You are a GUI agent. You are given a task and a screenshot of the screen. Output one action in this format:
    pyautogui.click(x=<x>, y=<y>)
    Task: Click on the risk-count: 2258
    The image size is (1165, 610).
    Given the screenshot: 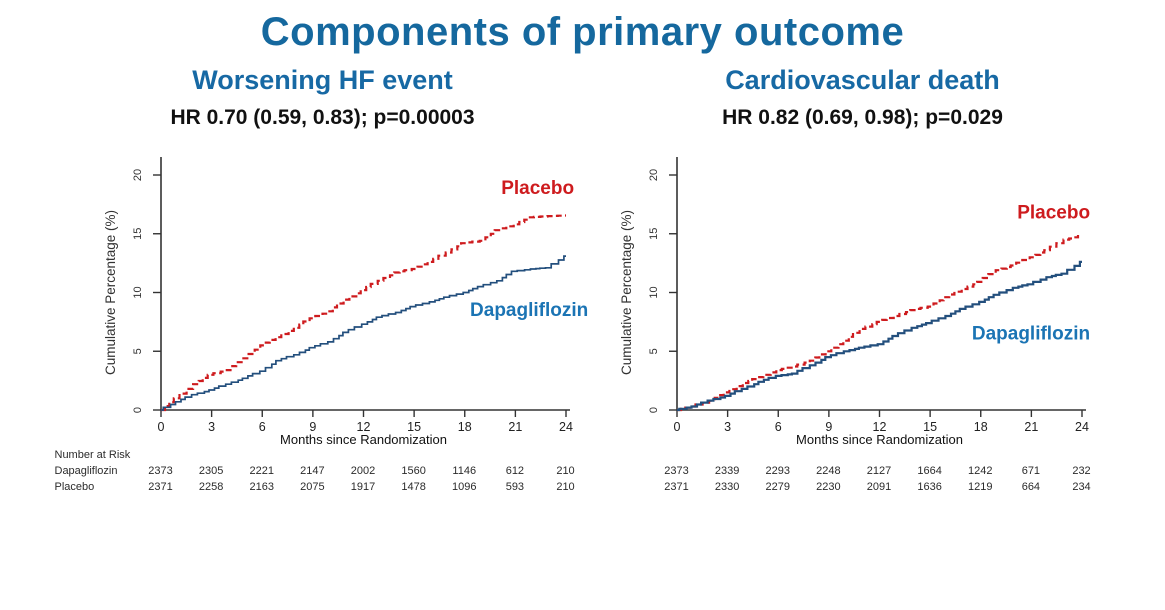 What is the action you would take?
    pyautogui.click(x=211, y=487)
    